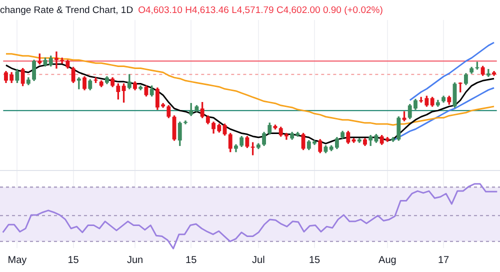 The width and height of the screenshot is (500, 272). What do you see at coordinates (135, 260) in the screenshot?
I see `x-tick-label: Jun` at bounding box center [135, 260].